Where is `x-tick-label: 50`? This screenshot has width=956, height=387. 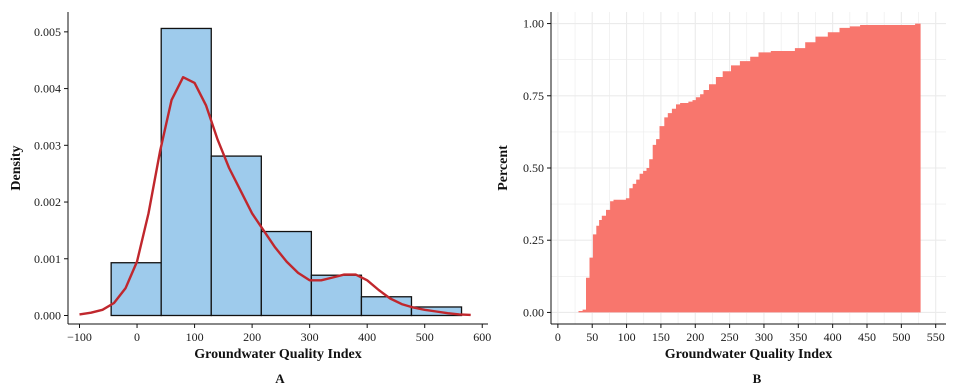 x-tick-label: 50 is located at coordinates (592, 337).